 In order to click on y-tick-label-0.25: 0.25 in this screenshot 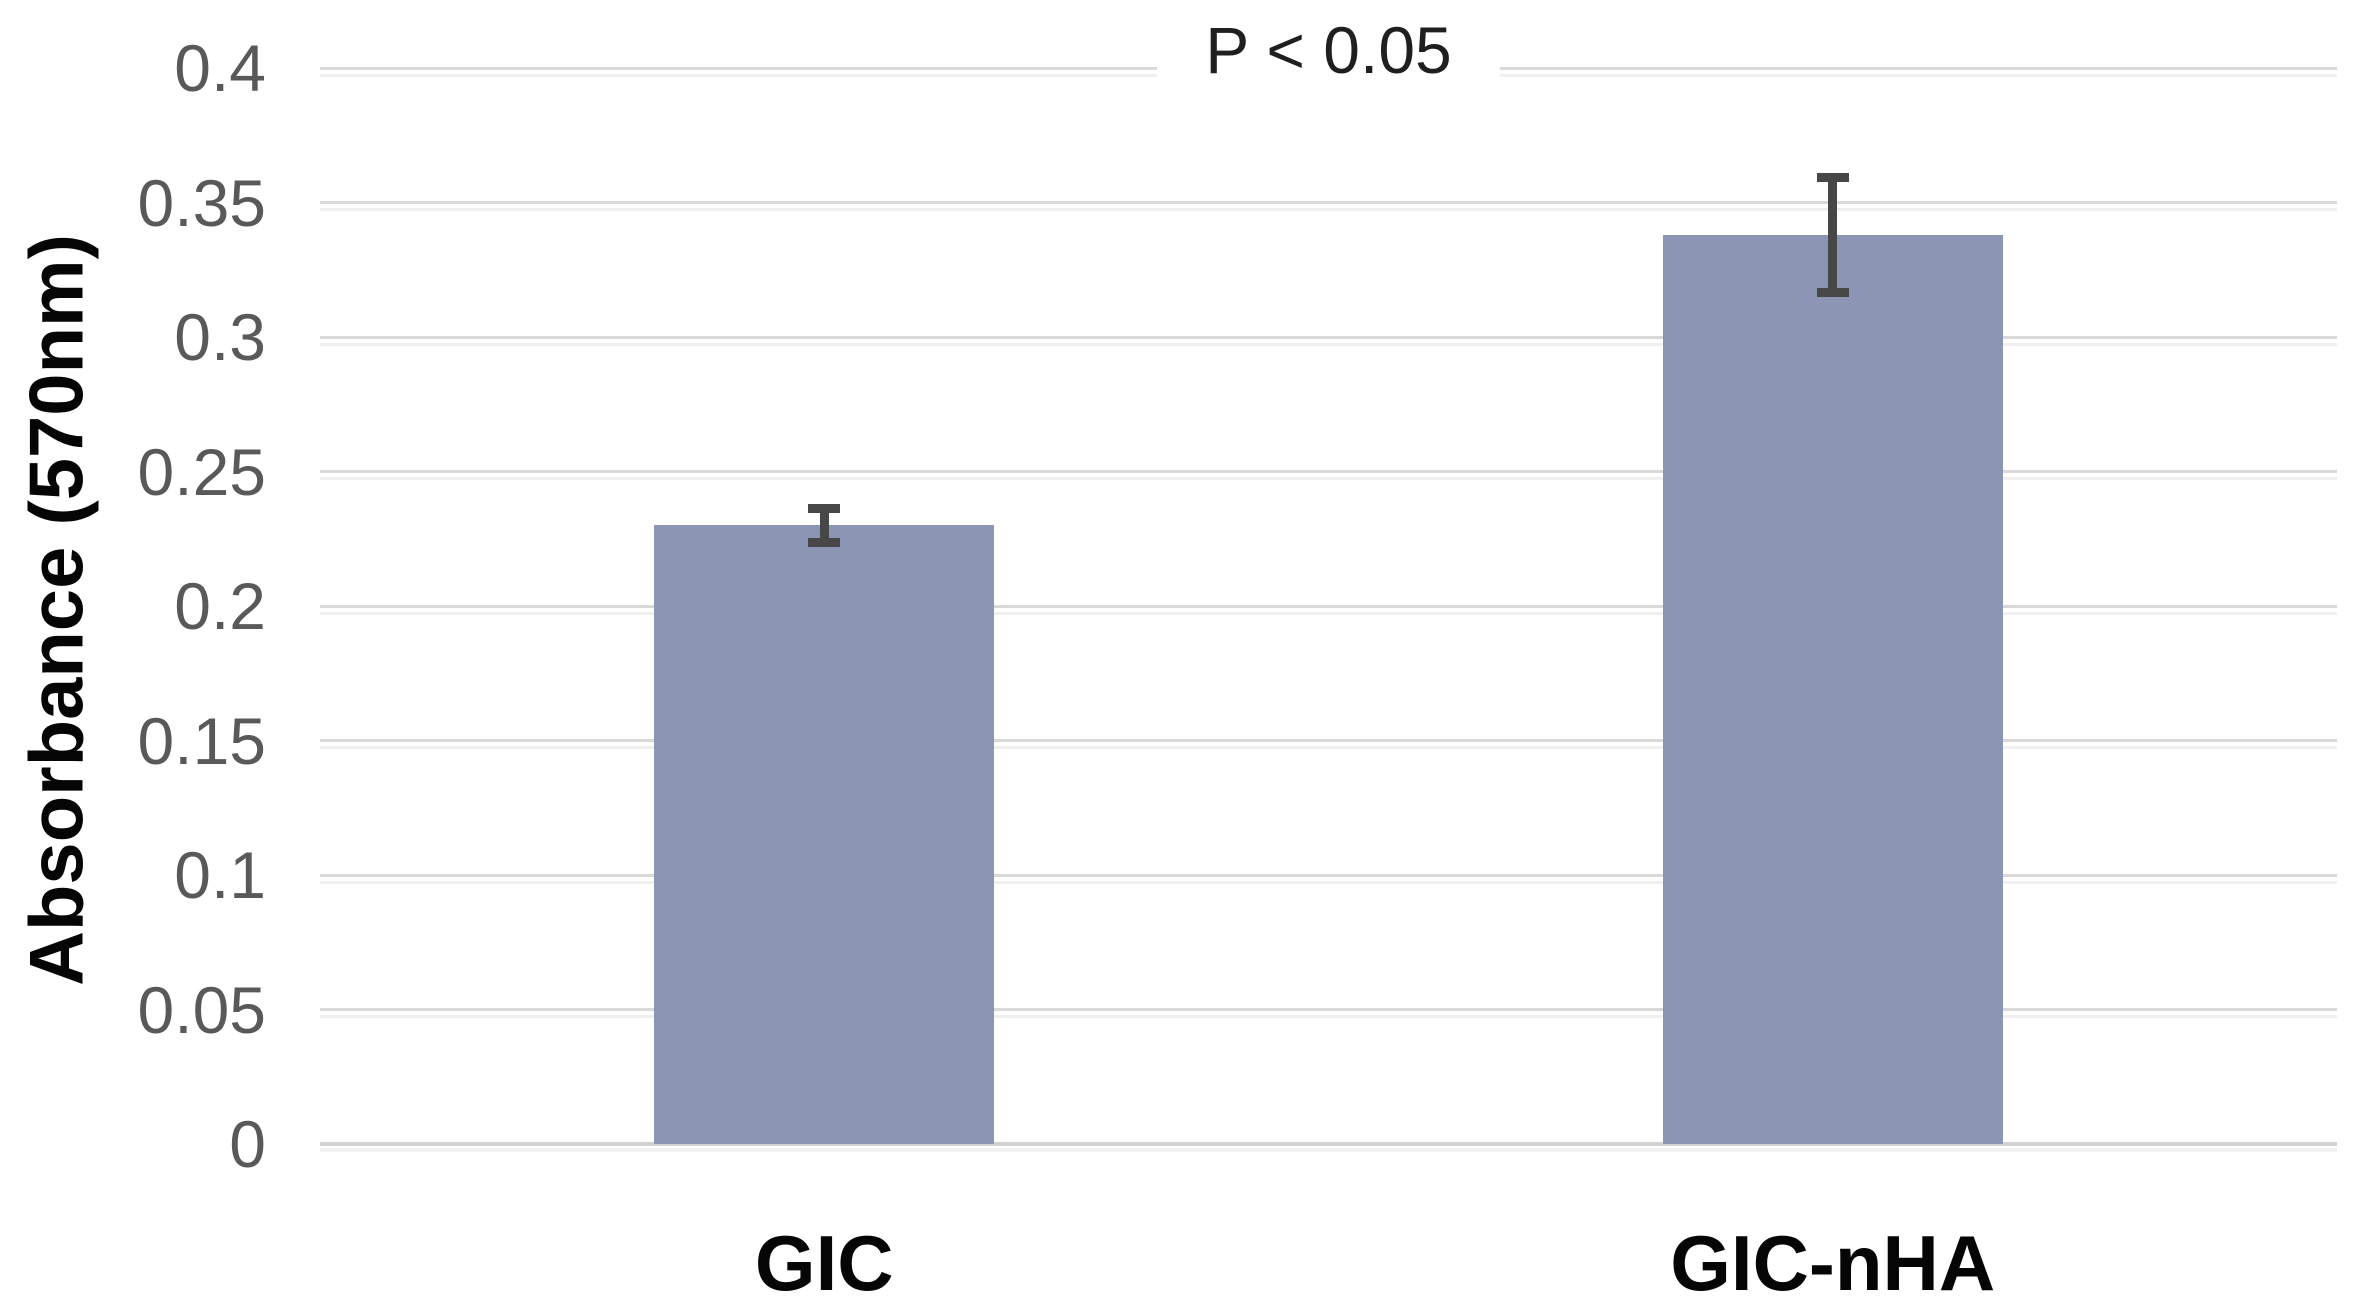, I will do `click(201, 471)`.